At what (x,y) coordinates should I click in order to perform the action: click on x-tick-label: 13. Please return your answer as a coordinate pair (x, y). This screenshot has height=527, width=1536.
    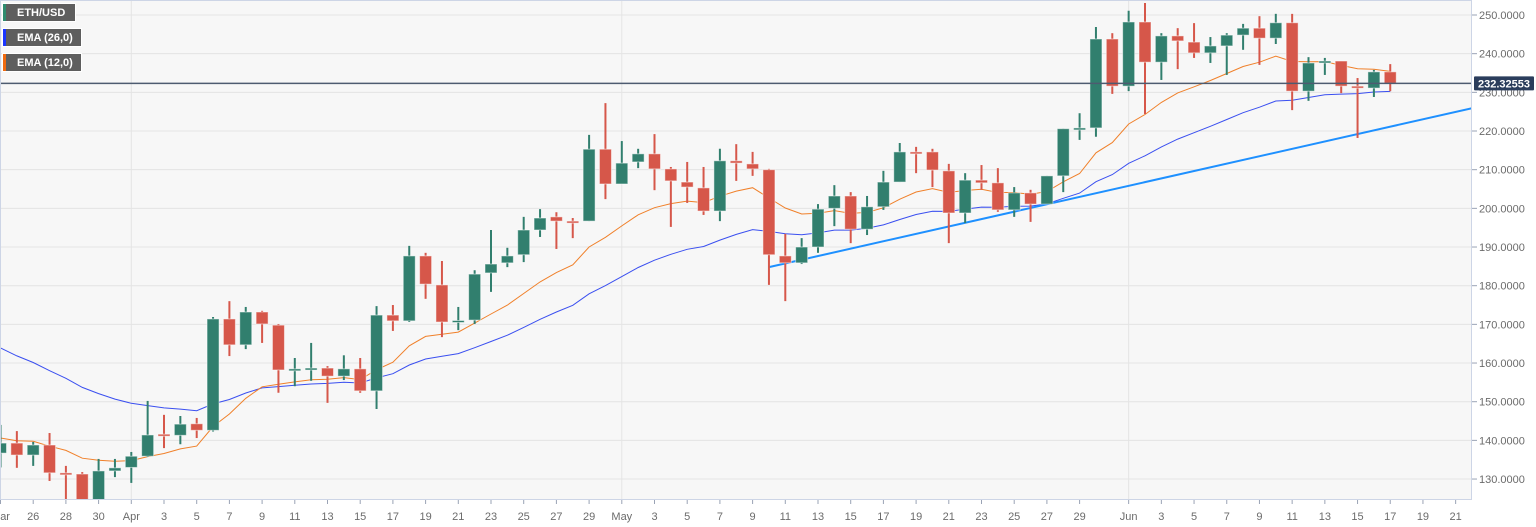
    Looking at the image, I should click on (818, 517).